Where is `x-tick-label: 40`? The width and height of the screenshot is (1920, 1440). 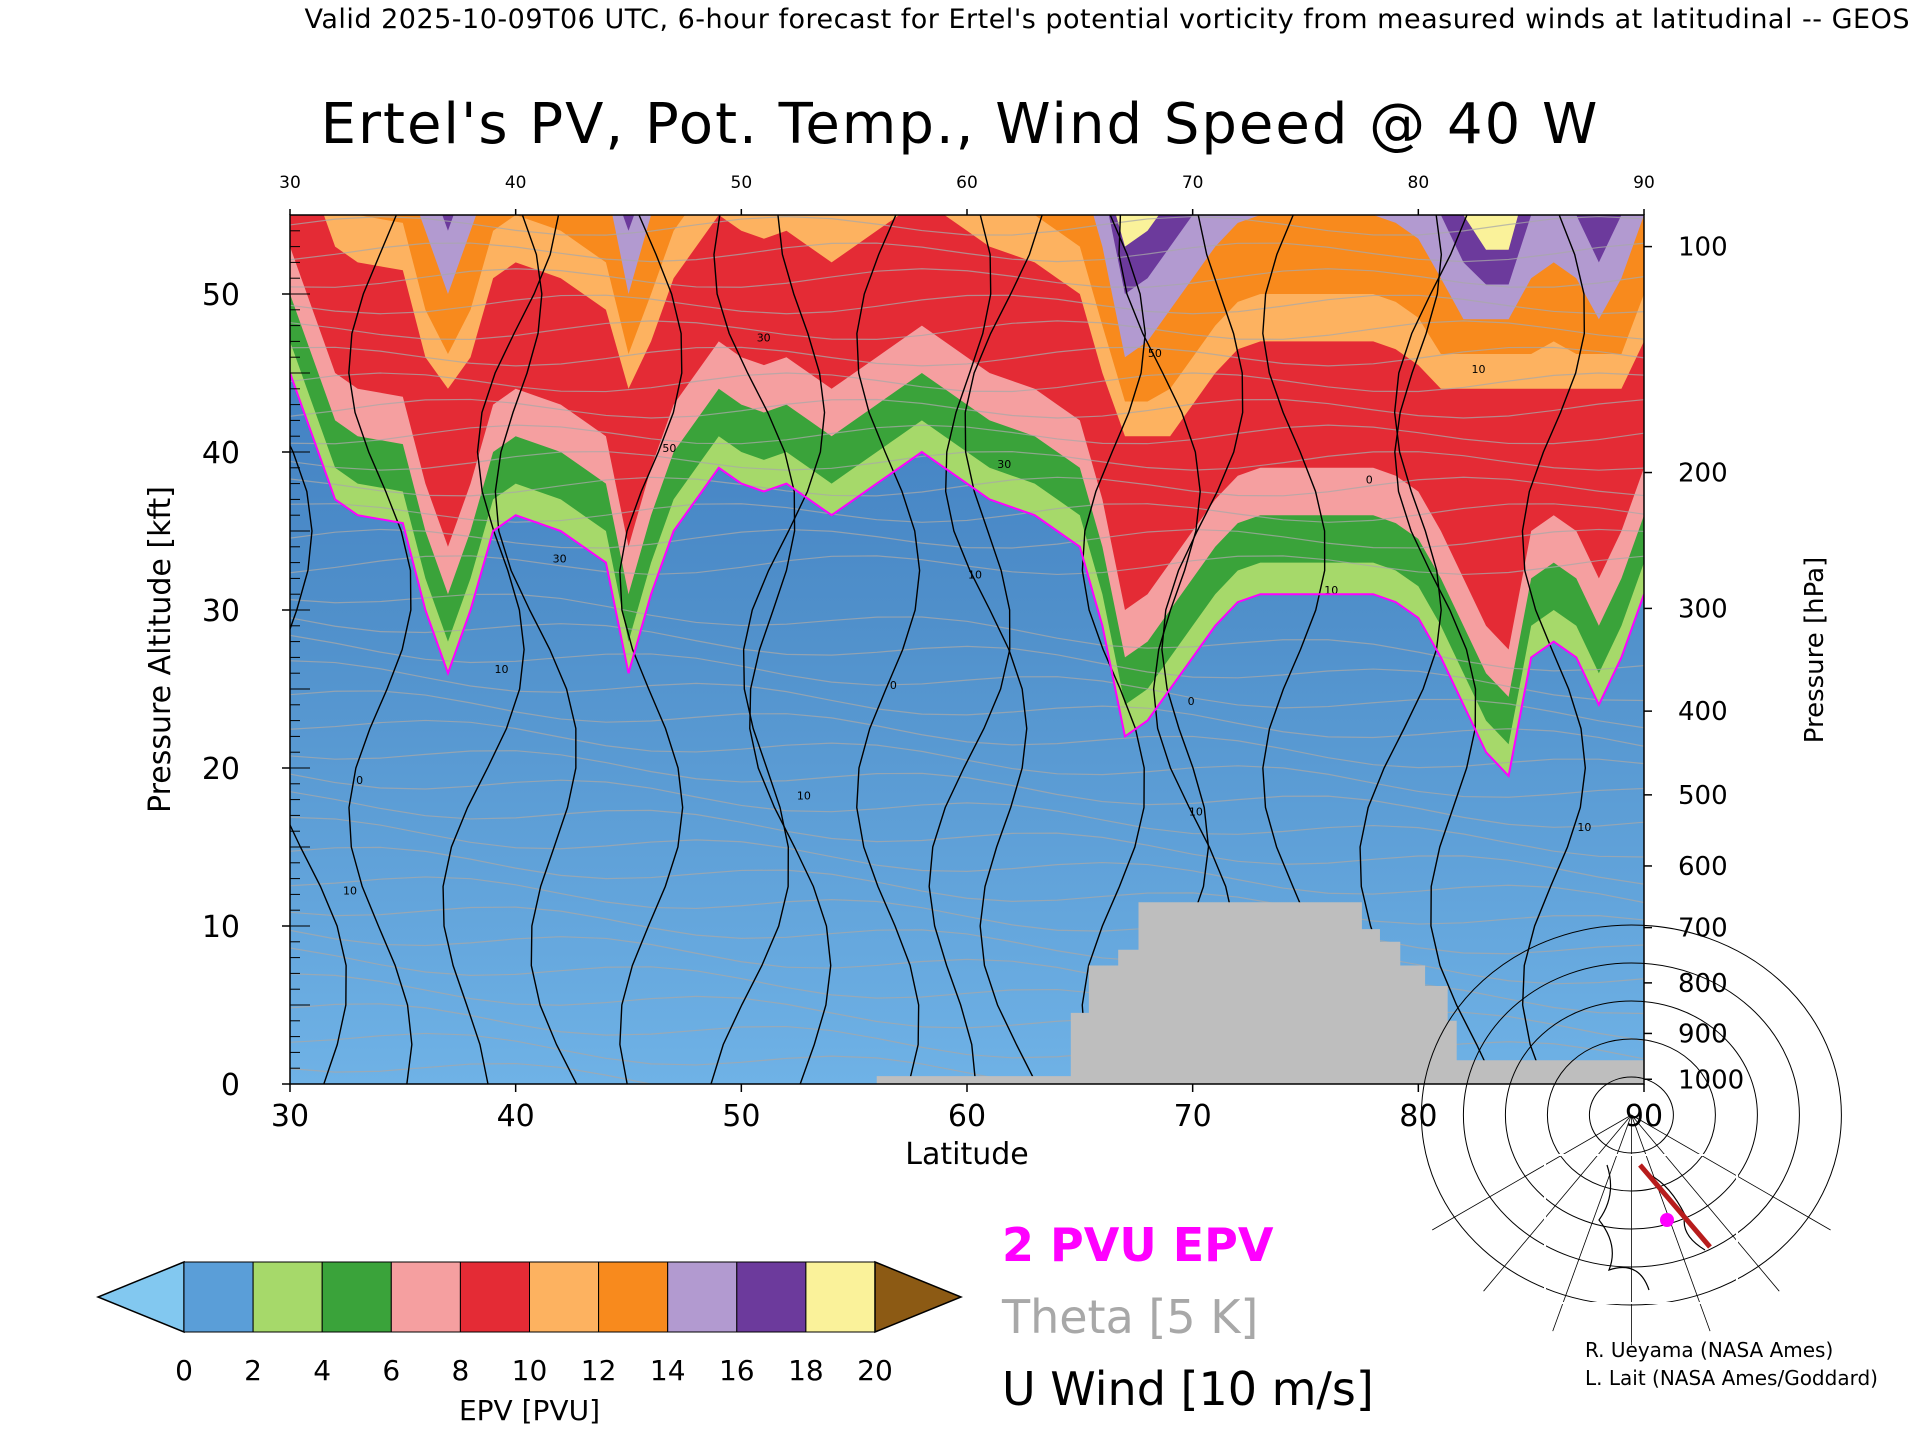 x-tick-label: 40 is located at coordinates (516, 1116).